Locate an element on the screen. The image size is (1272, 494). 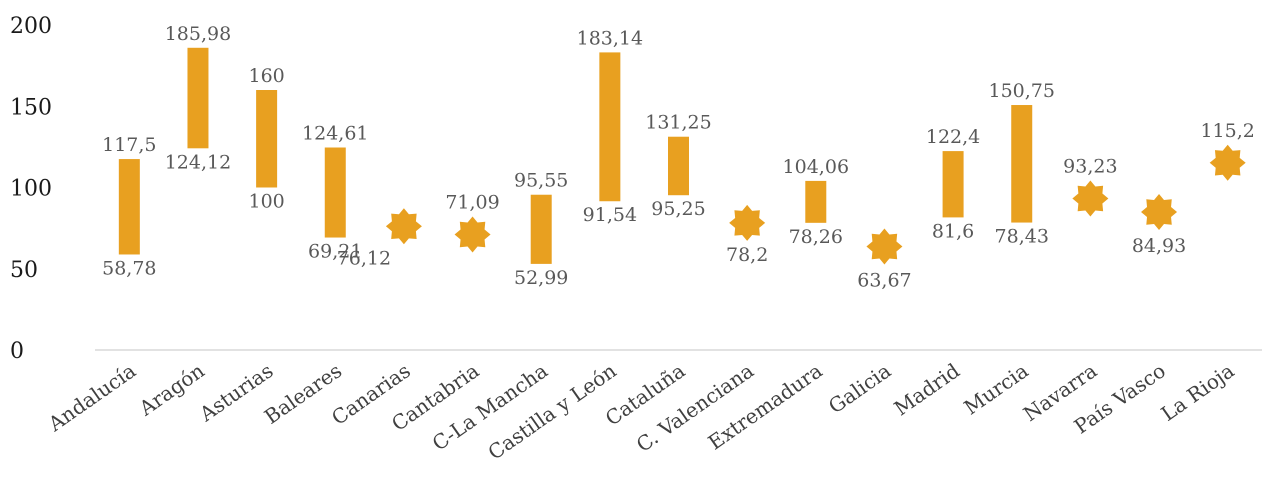
value-label: 78,2 is located at coordinates (747, 255).